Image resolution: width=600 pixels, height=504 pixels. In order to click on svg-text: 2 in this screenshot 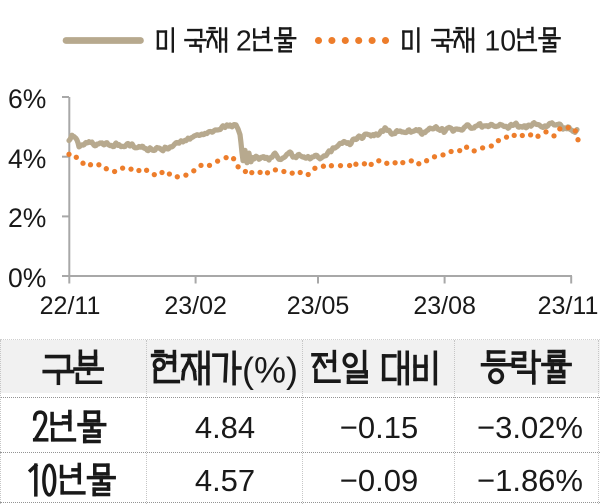, I will do `click(244, 42)`.